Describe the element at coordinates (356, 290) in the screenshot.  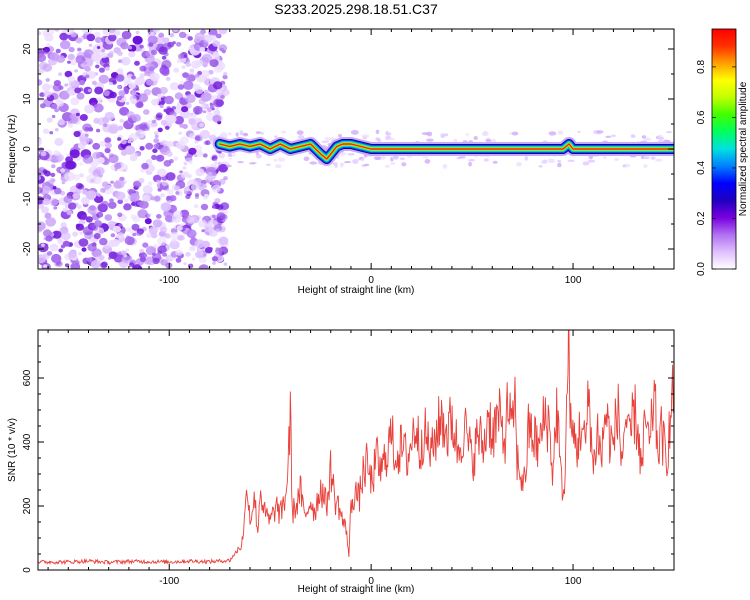
I see `spectrogram-x-label: Height of straight line (km)` at that location.